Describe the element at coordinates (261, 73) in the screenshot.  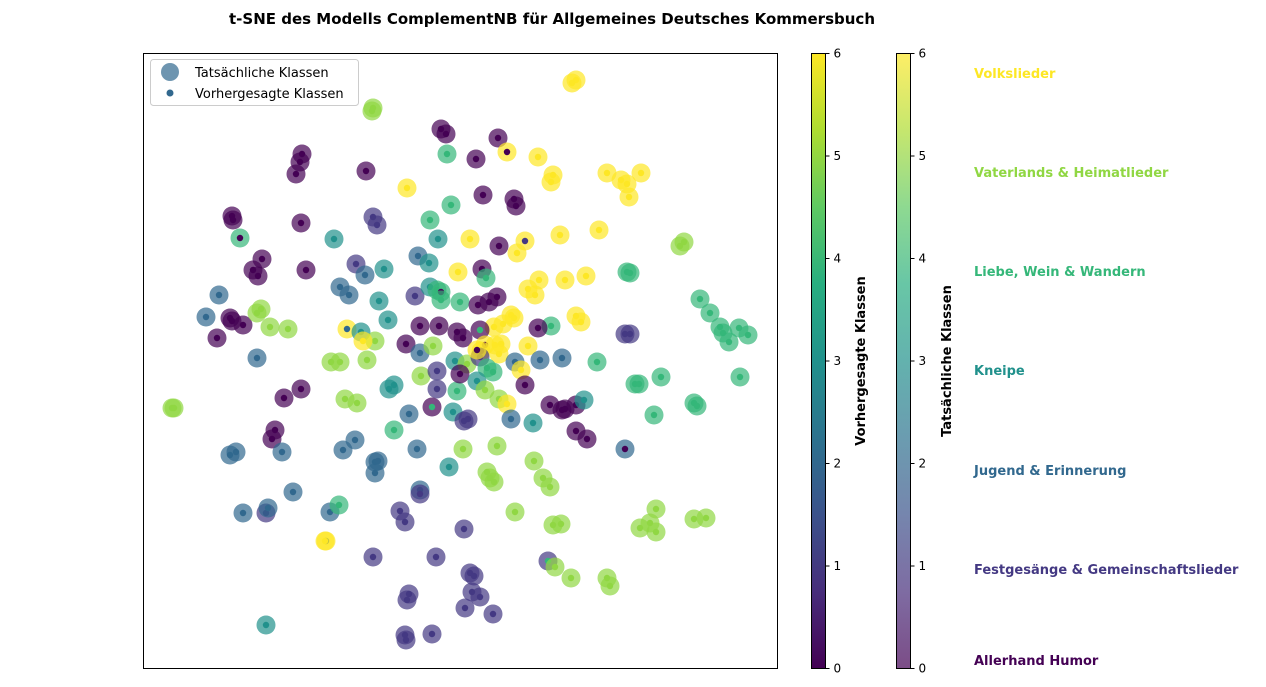
I see `legend-label-actual: Tatsächliche Klassen` at that location.